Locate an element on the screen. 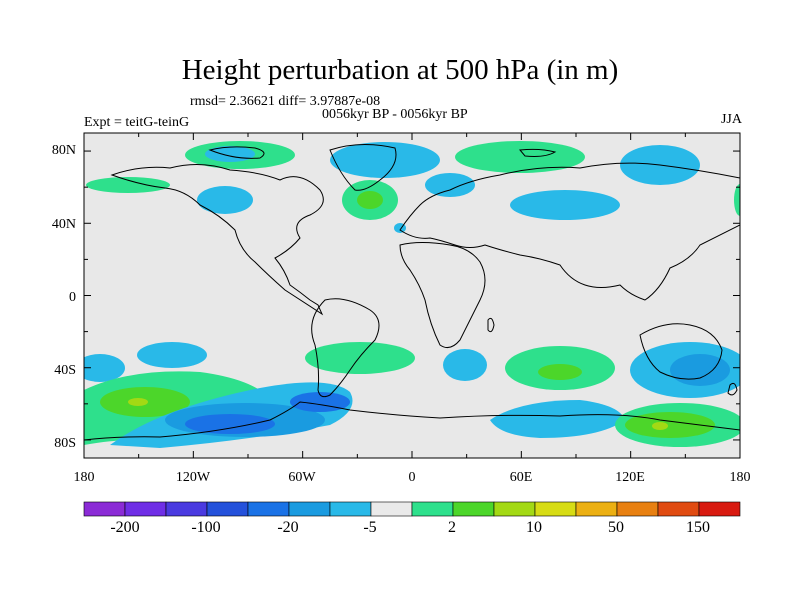 The height and width of the screenshot is (600, 800). antarctica-coast is located at coordinates (412, 421).